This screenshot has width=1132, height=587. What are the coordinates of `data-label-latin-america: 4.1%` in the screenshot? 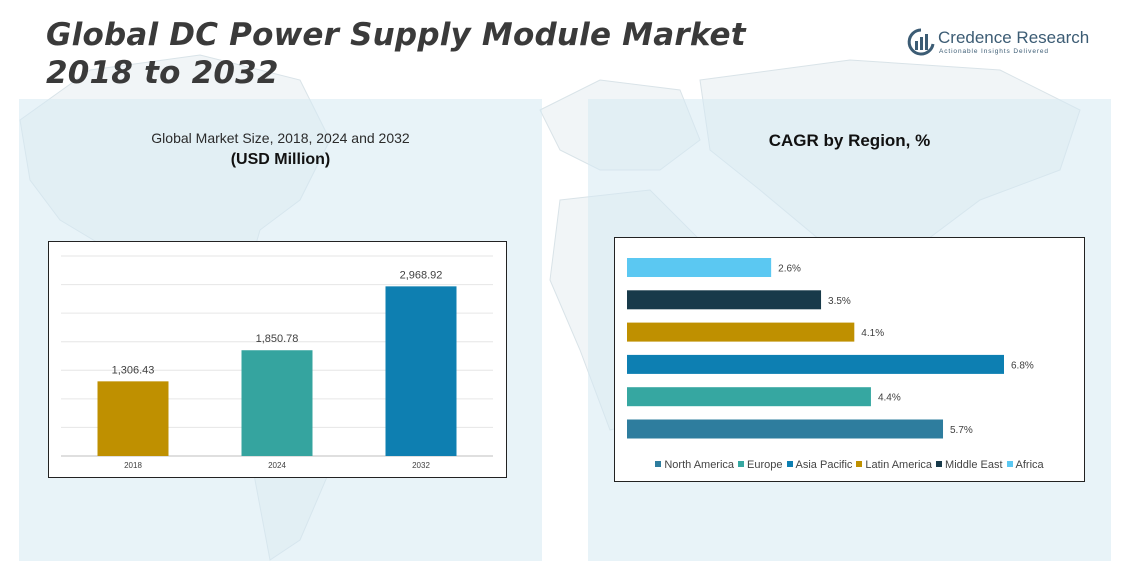 It's located at (872, 333).